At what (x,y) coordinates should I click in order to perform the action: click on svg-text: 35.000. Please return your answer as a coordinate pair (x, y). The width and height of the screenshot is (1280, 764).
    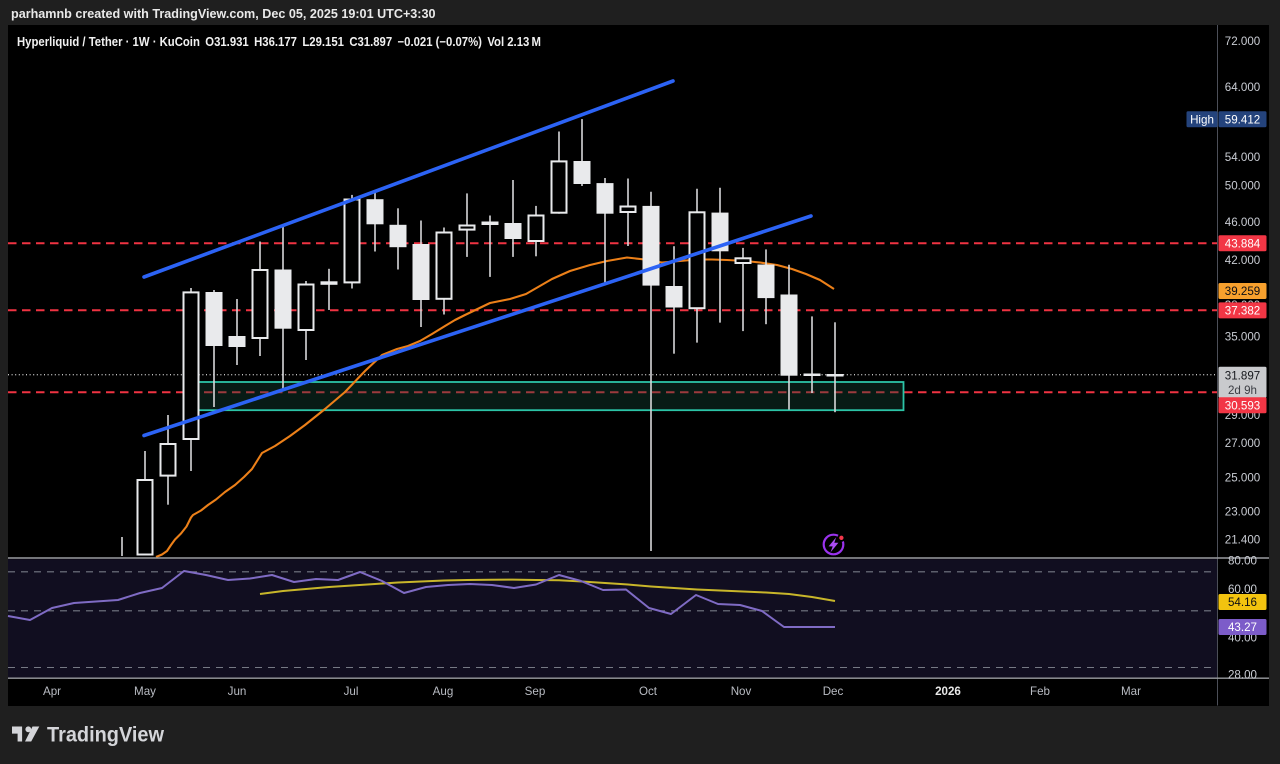
    Looking at the image, I should click on (1242, 337).